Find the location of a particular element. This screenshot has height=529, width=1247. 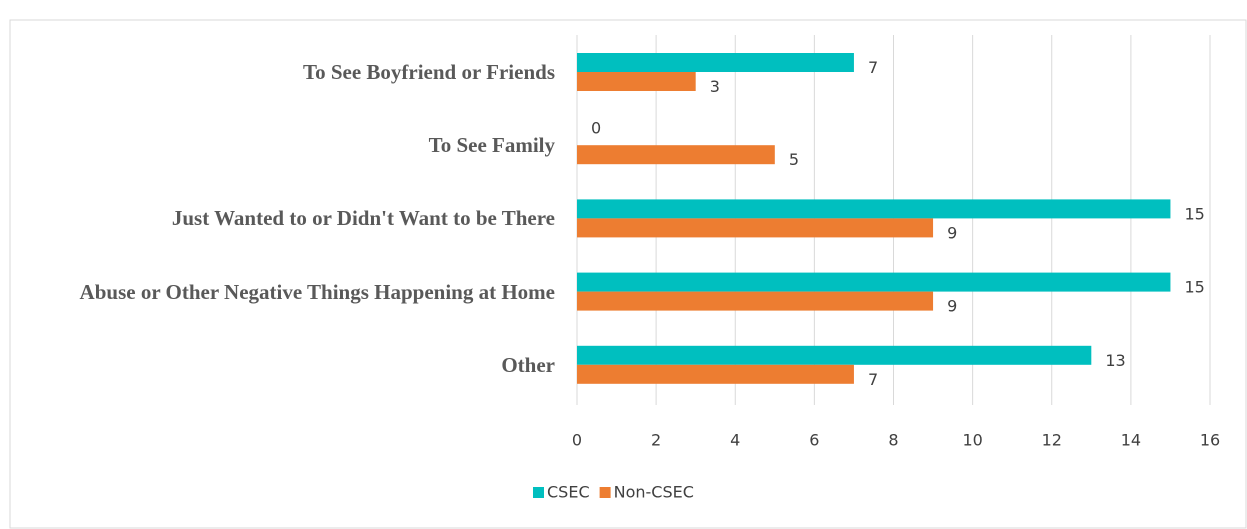

x-tick-label: 0 is located at coordinates (577, 440).